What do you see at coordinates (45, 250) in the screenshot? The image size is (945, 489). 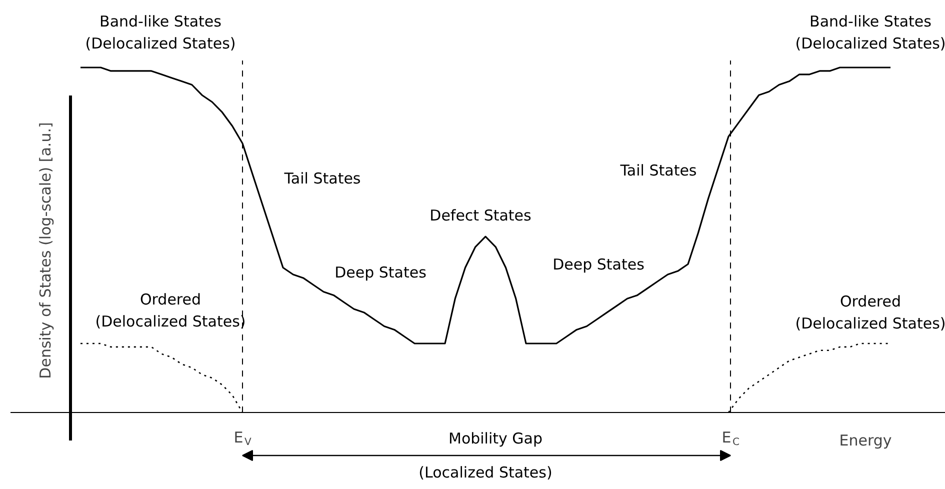 I see `y-axis-title: Density of States (log-scale) [a.u.]` at bounding box center [45, 250].